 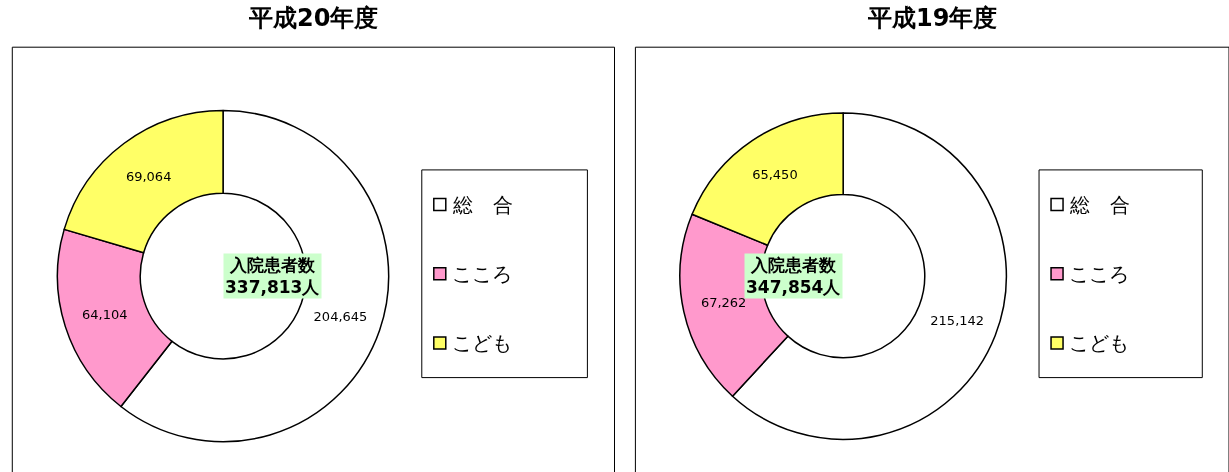 I want to click on data-label: 204,645, so click(x=340, y=317).